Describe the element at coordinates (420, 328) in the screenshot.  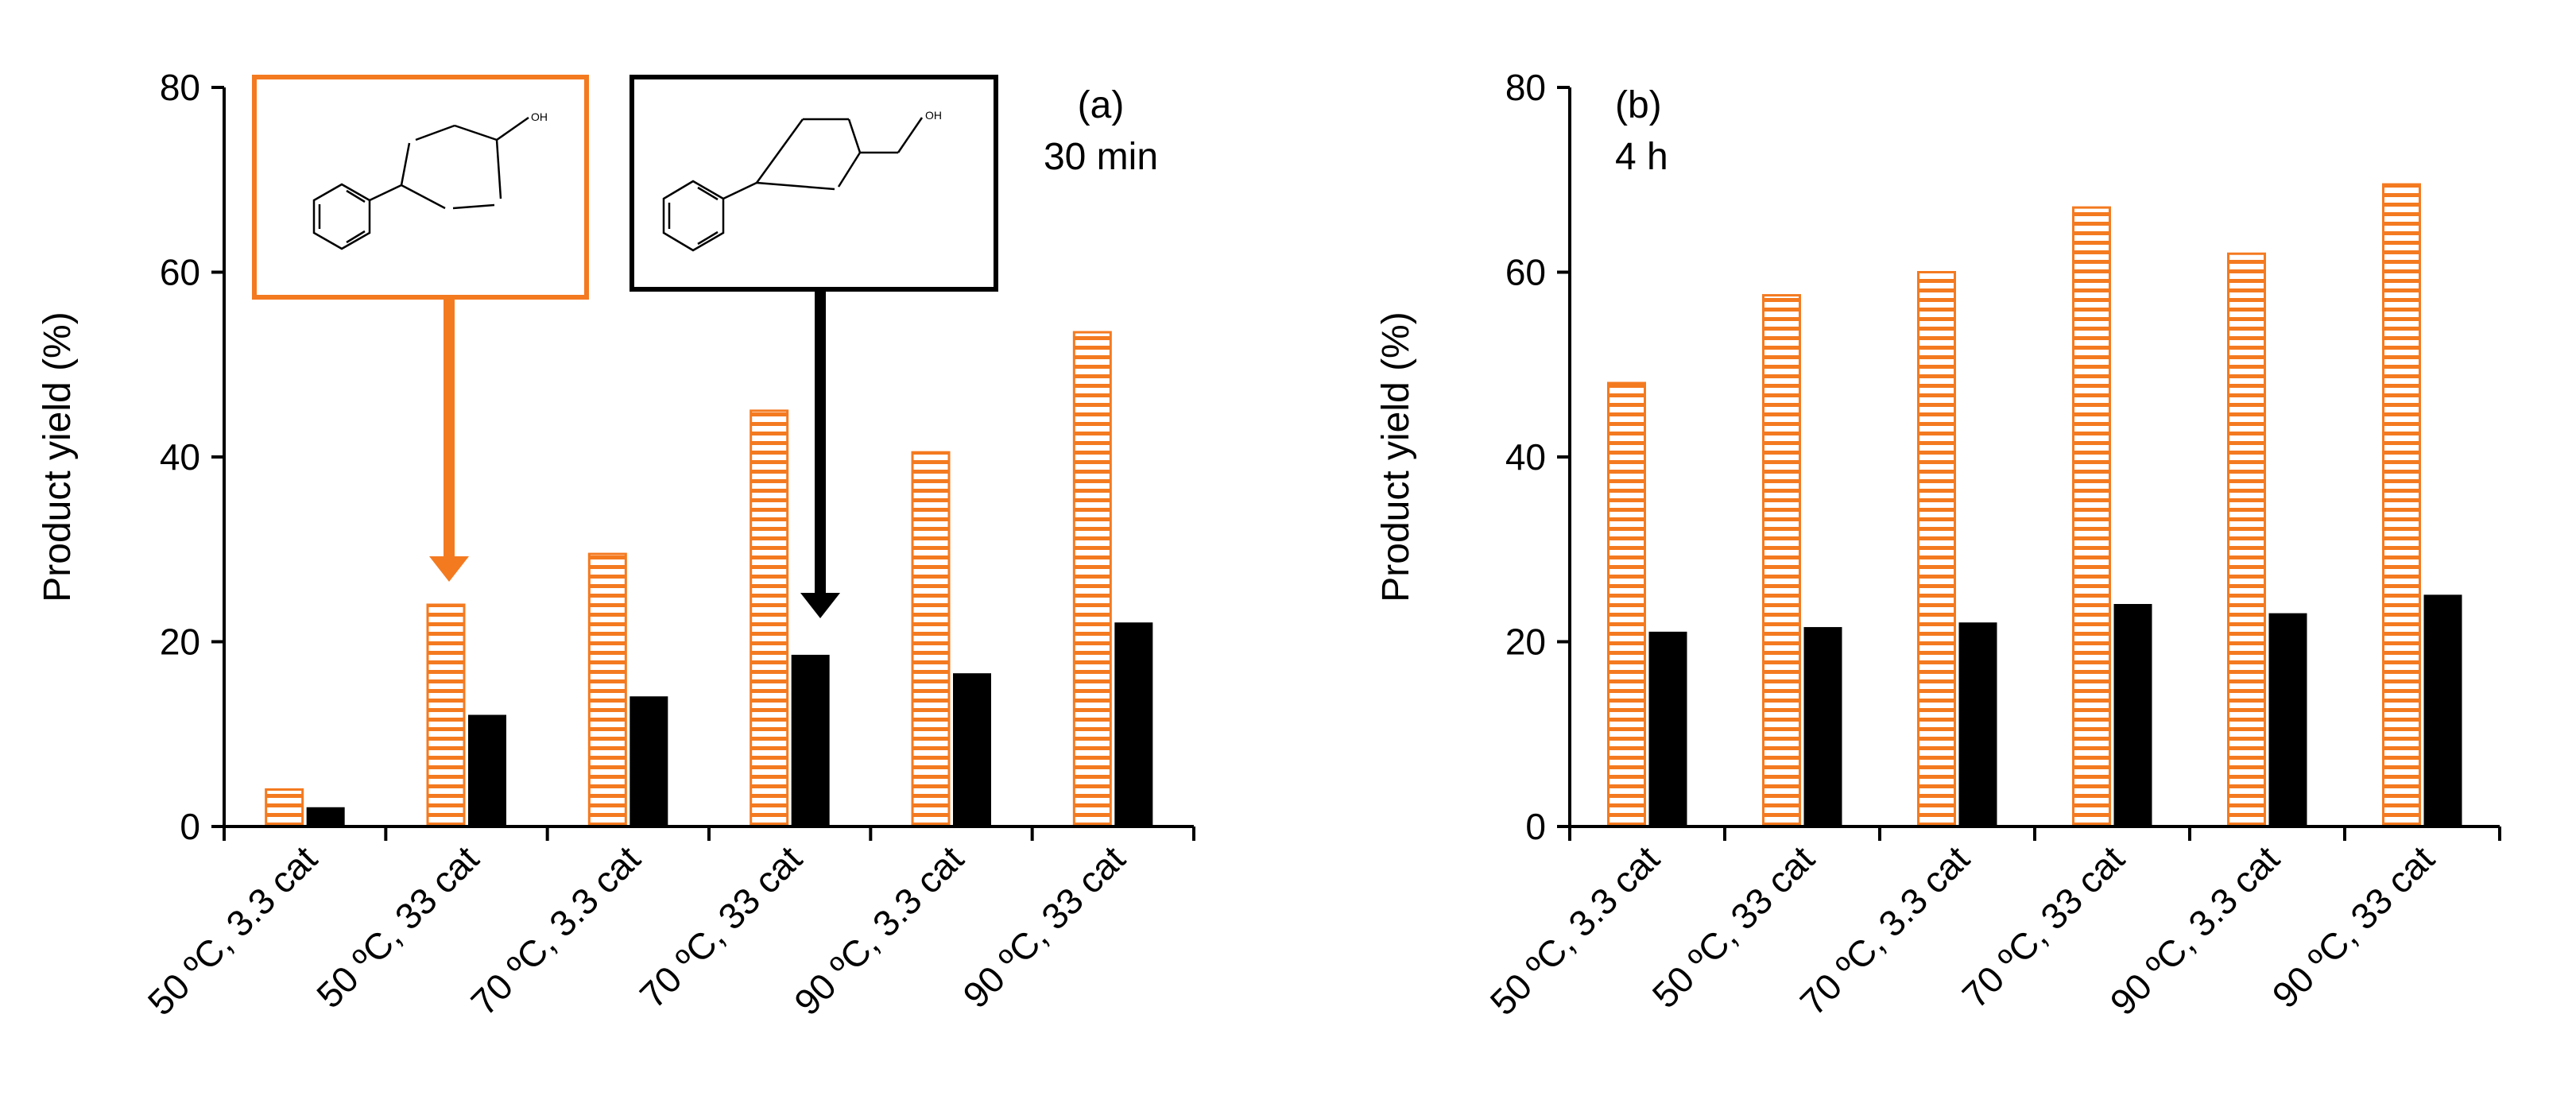
I see `structure-inset-orange: OH` at that location.